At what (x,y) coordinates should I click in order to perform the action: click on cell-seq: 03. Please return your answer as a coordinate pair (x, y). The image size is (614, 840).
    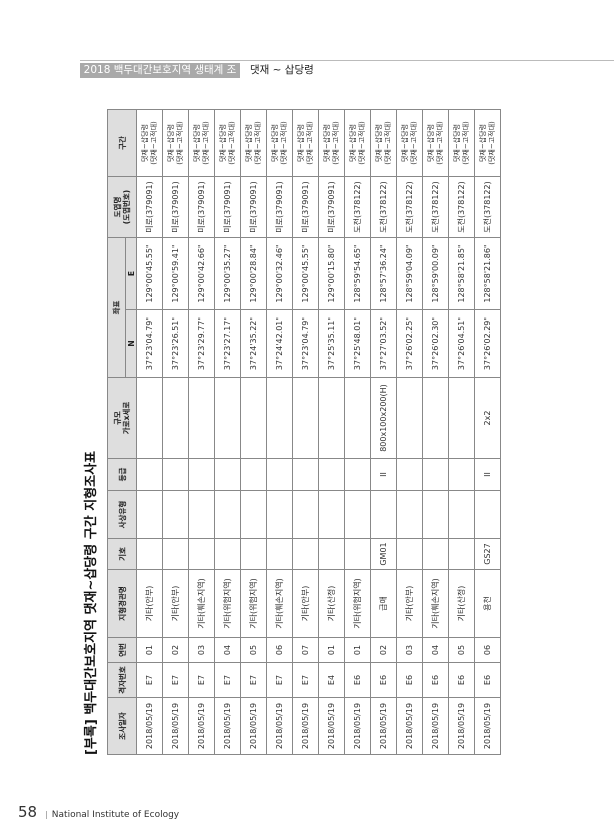
    Looking at the image, I should click on (201, 650).